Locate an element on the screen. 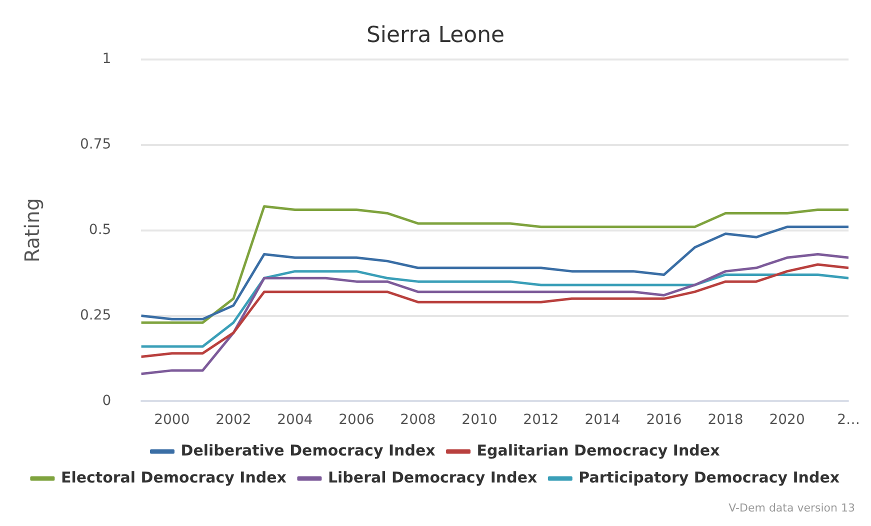 The height and width of the screenshot is (526, 871). x-tick-label: 2016 is located at coordinates (664, 420).